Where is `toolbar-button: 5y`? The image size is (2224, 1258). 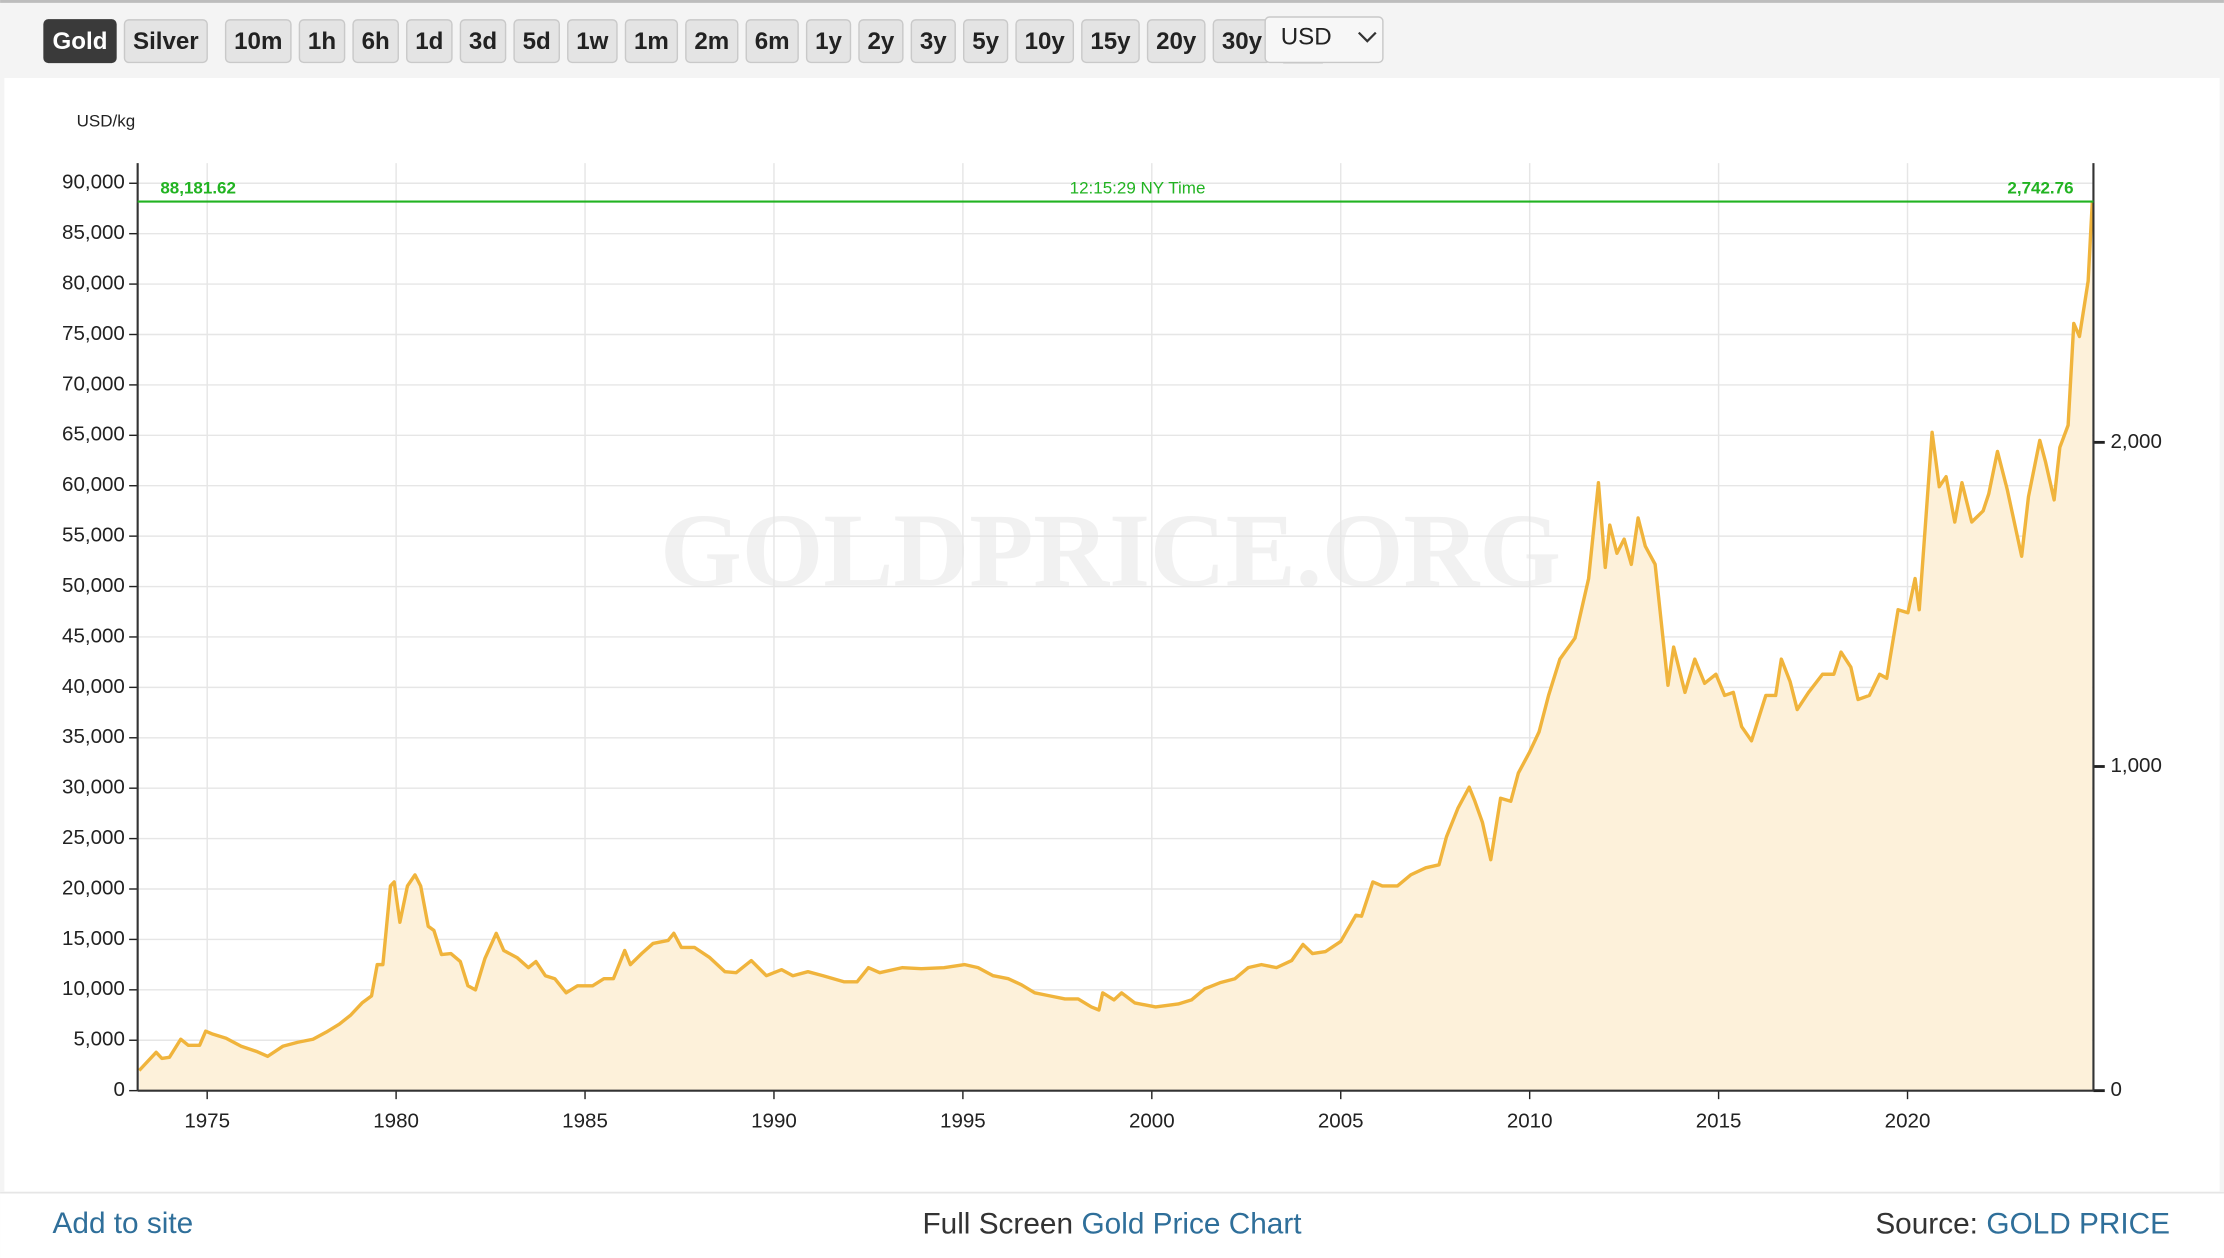 toolbar-button: 5y is located at coordinates (985, 41).